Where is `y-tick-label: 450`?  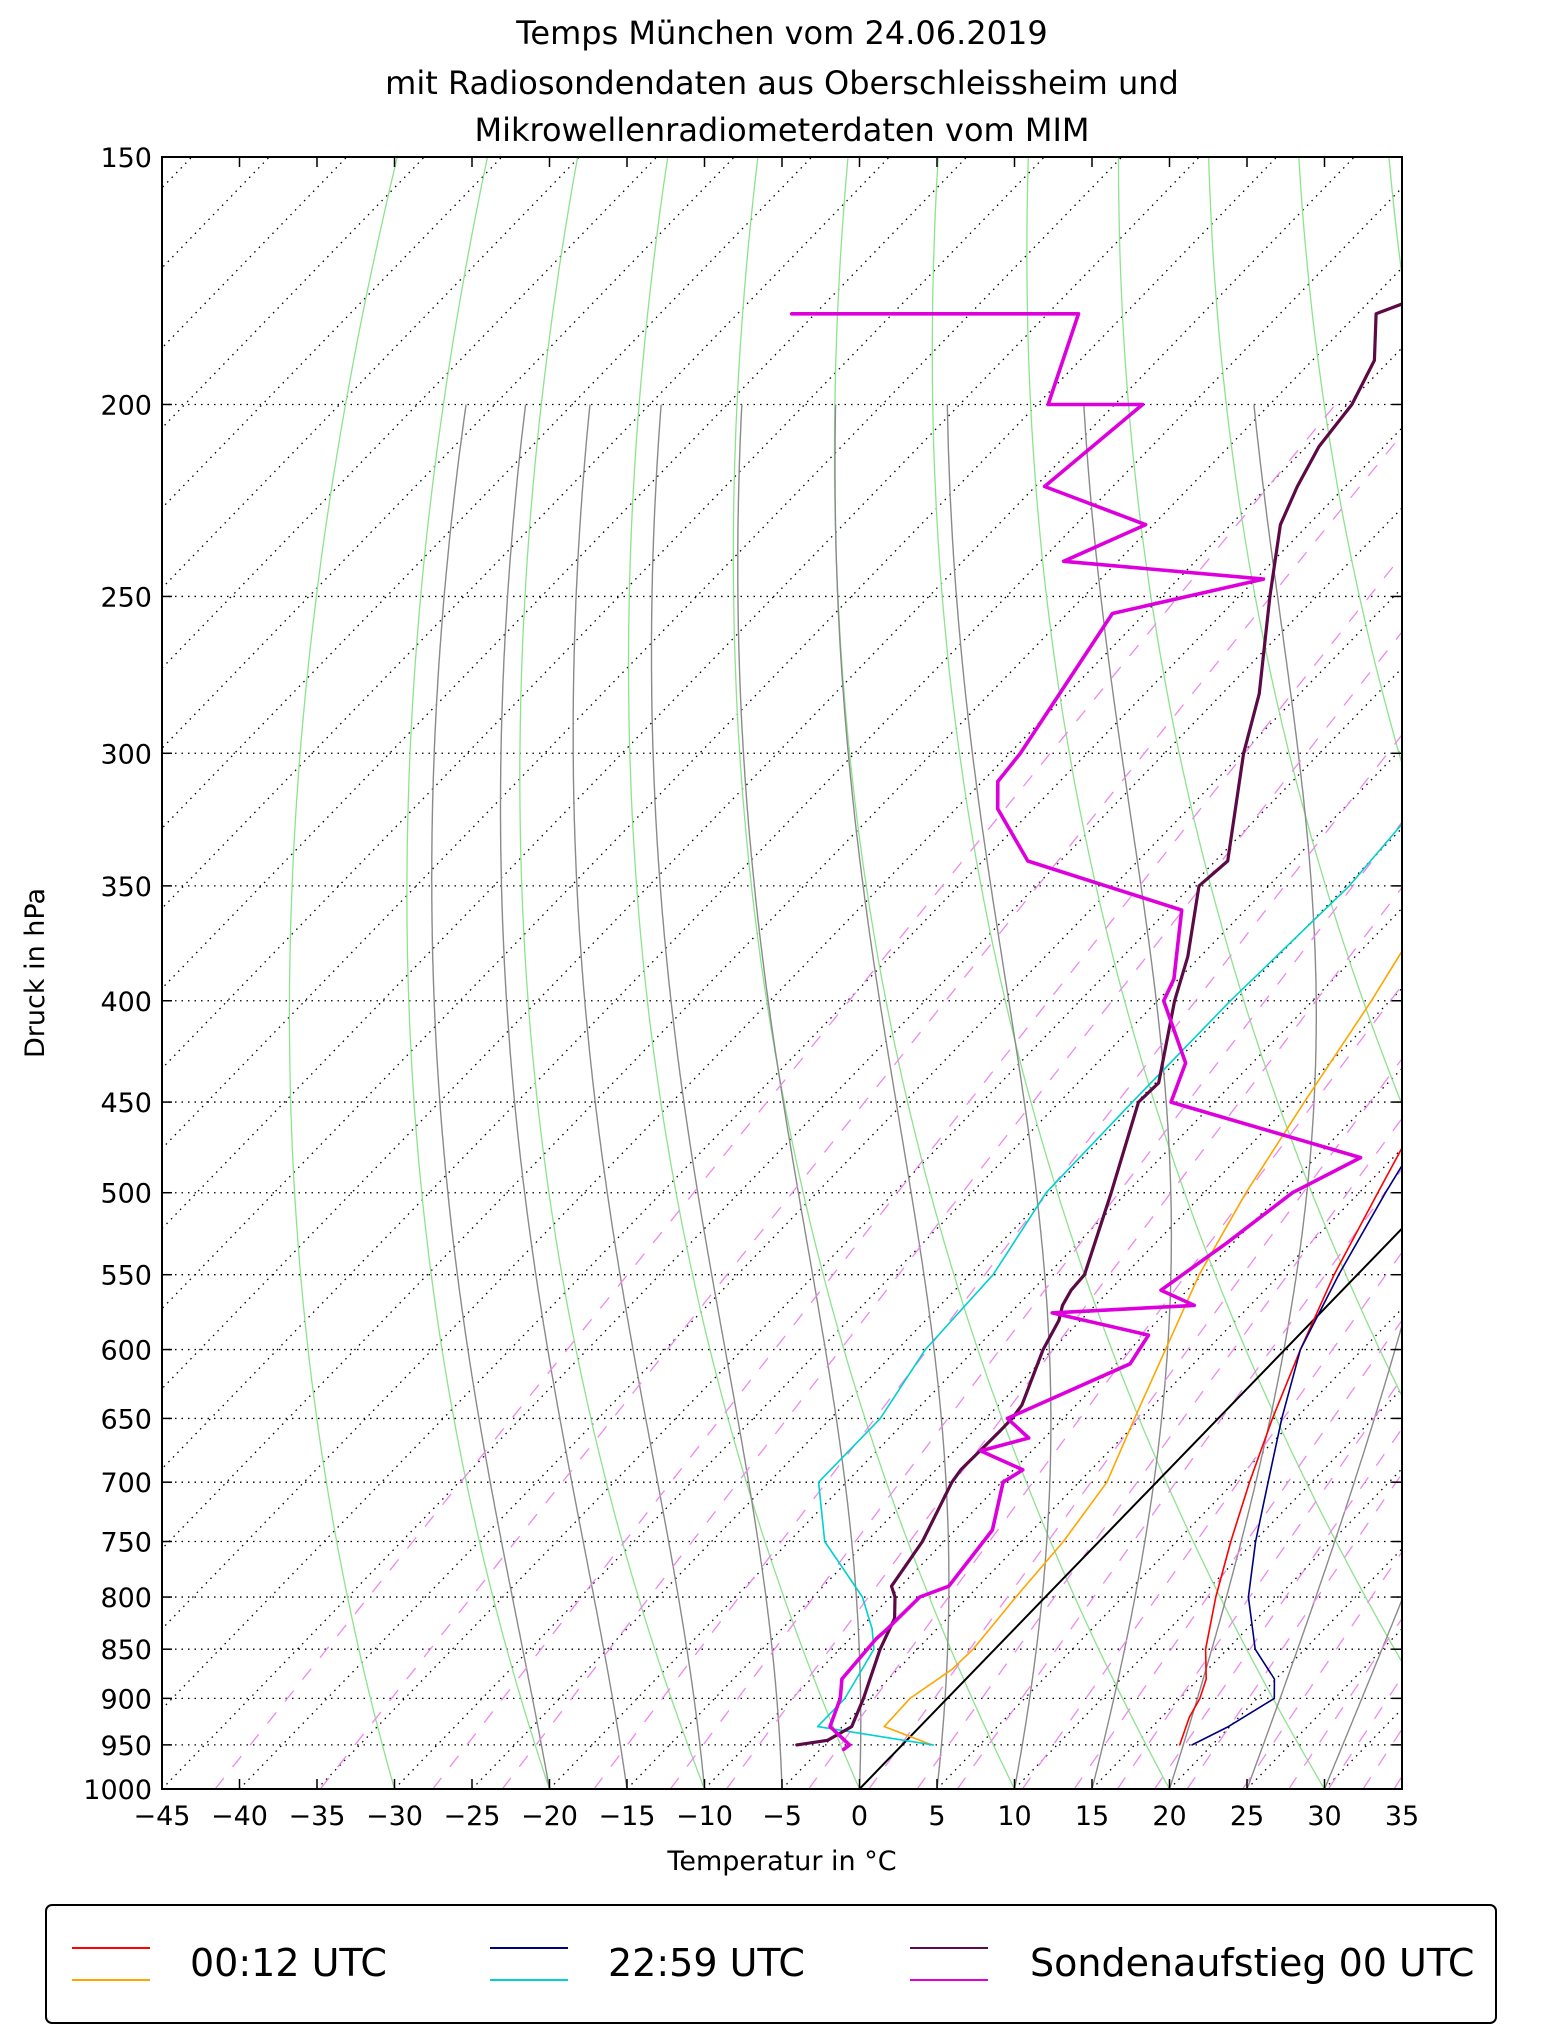
y-tick-label: 450 is located at coordinates (126, 1103).